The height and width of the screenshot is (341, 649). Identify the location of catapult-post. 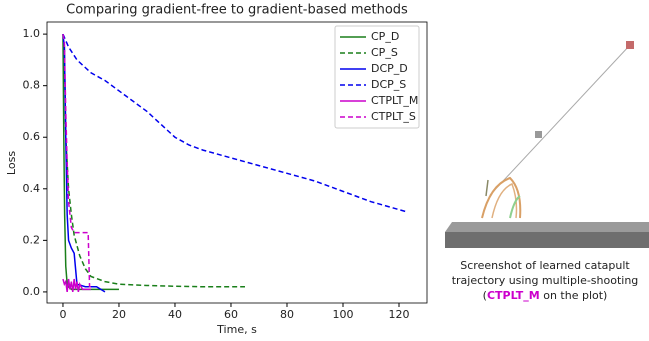
(487, 188).